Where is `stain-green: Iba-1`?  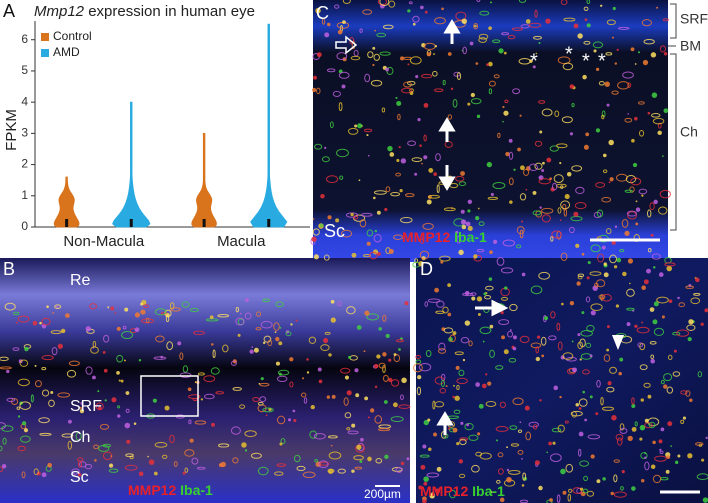
stain-green: Iba-1 is located at coordinates (196, 490).